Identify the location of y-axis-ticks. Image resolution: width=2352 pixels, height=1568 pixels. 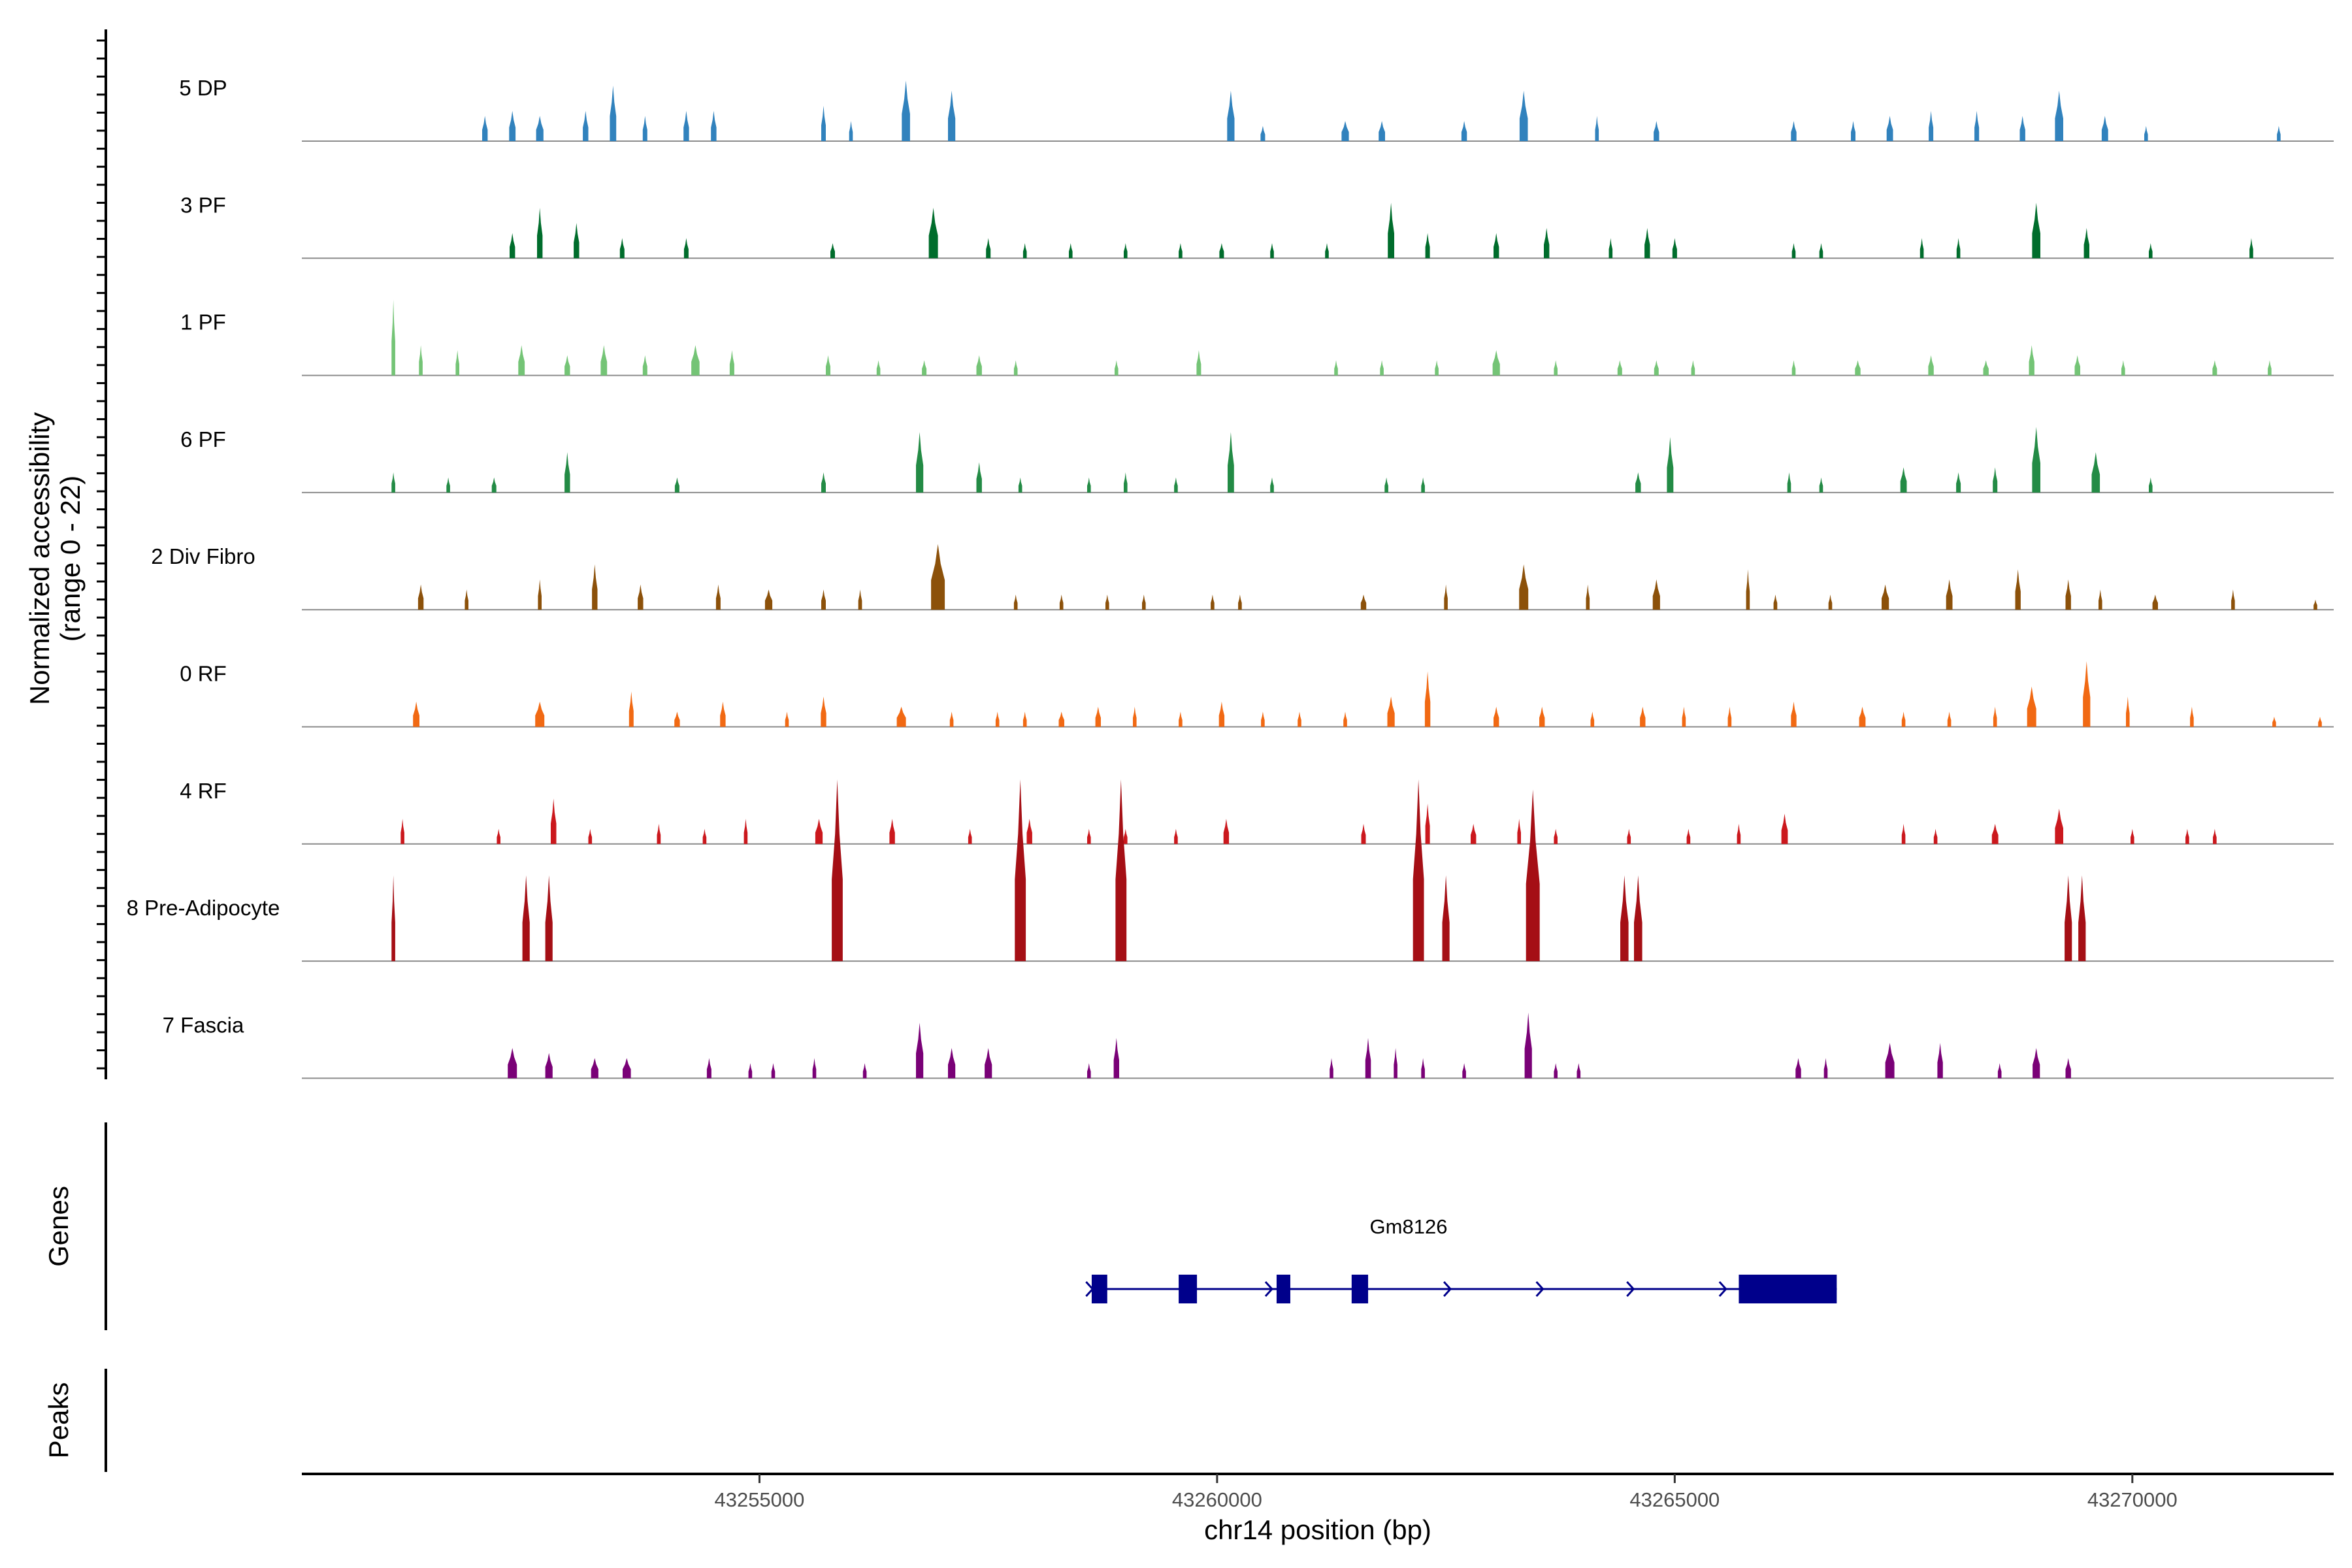
(101, 554).